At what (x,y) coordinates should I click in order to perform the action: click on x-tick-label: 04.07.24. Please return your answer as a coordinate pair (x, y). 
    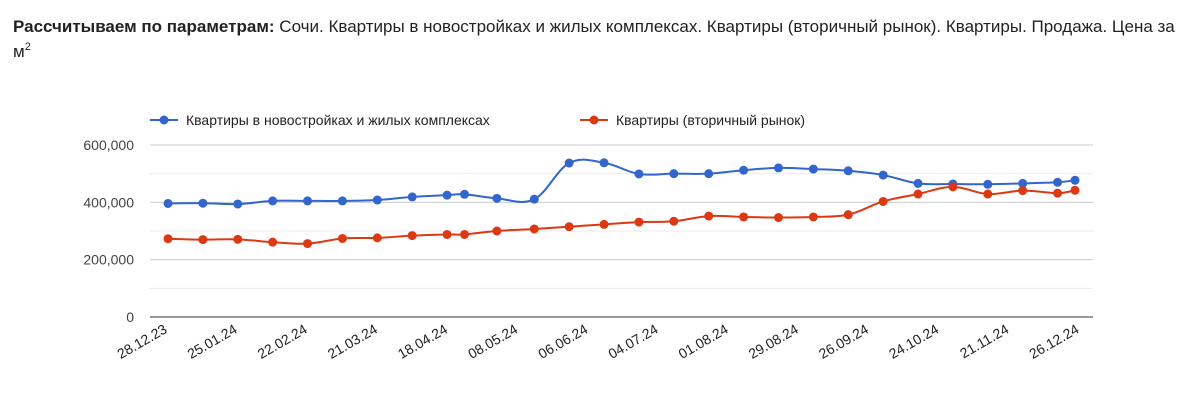
    Looking at the image, I should click on (632, 341).